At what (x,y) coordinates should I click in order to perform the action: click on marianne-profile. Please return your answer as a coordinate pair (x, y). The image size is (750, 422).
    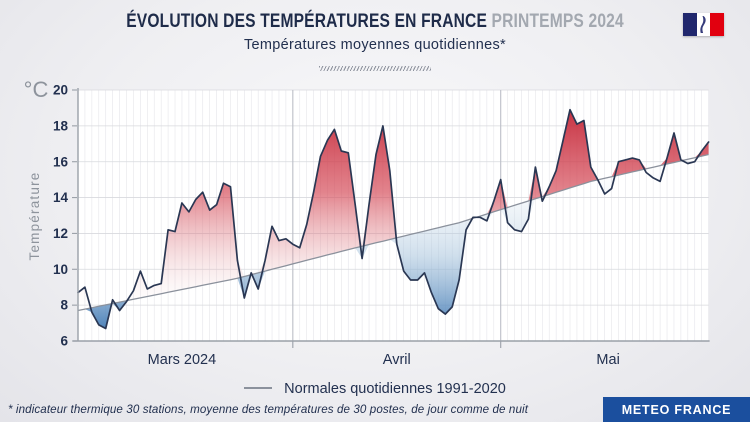
    Looking at the image, I should click on (703, 24).